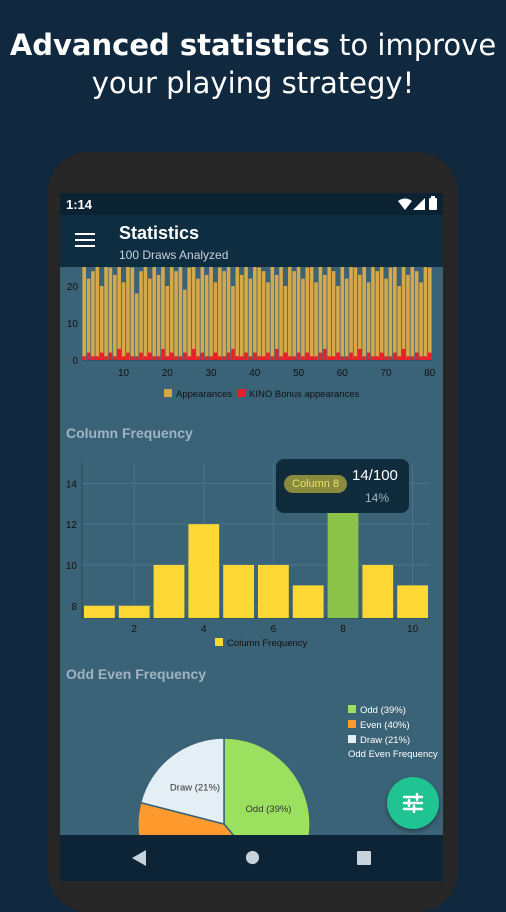 Image resolution: width=506 pixels, height=912 pixels. I want to click on x-tick-label: 20, so click(168, 373).